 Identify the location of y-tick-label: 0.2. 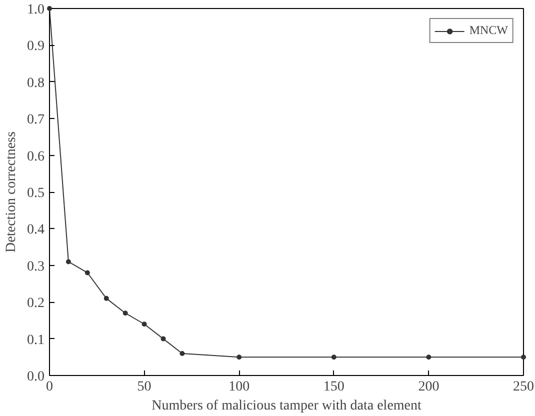
(35, 304).